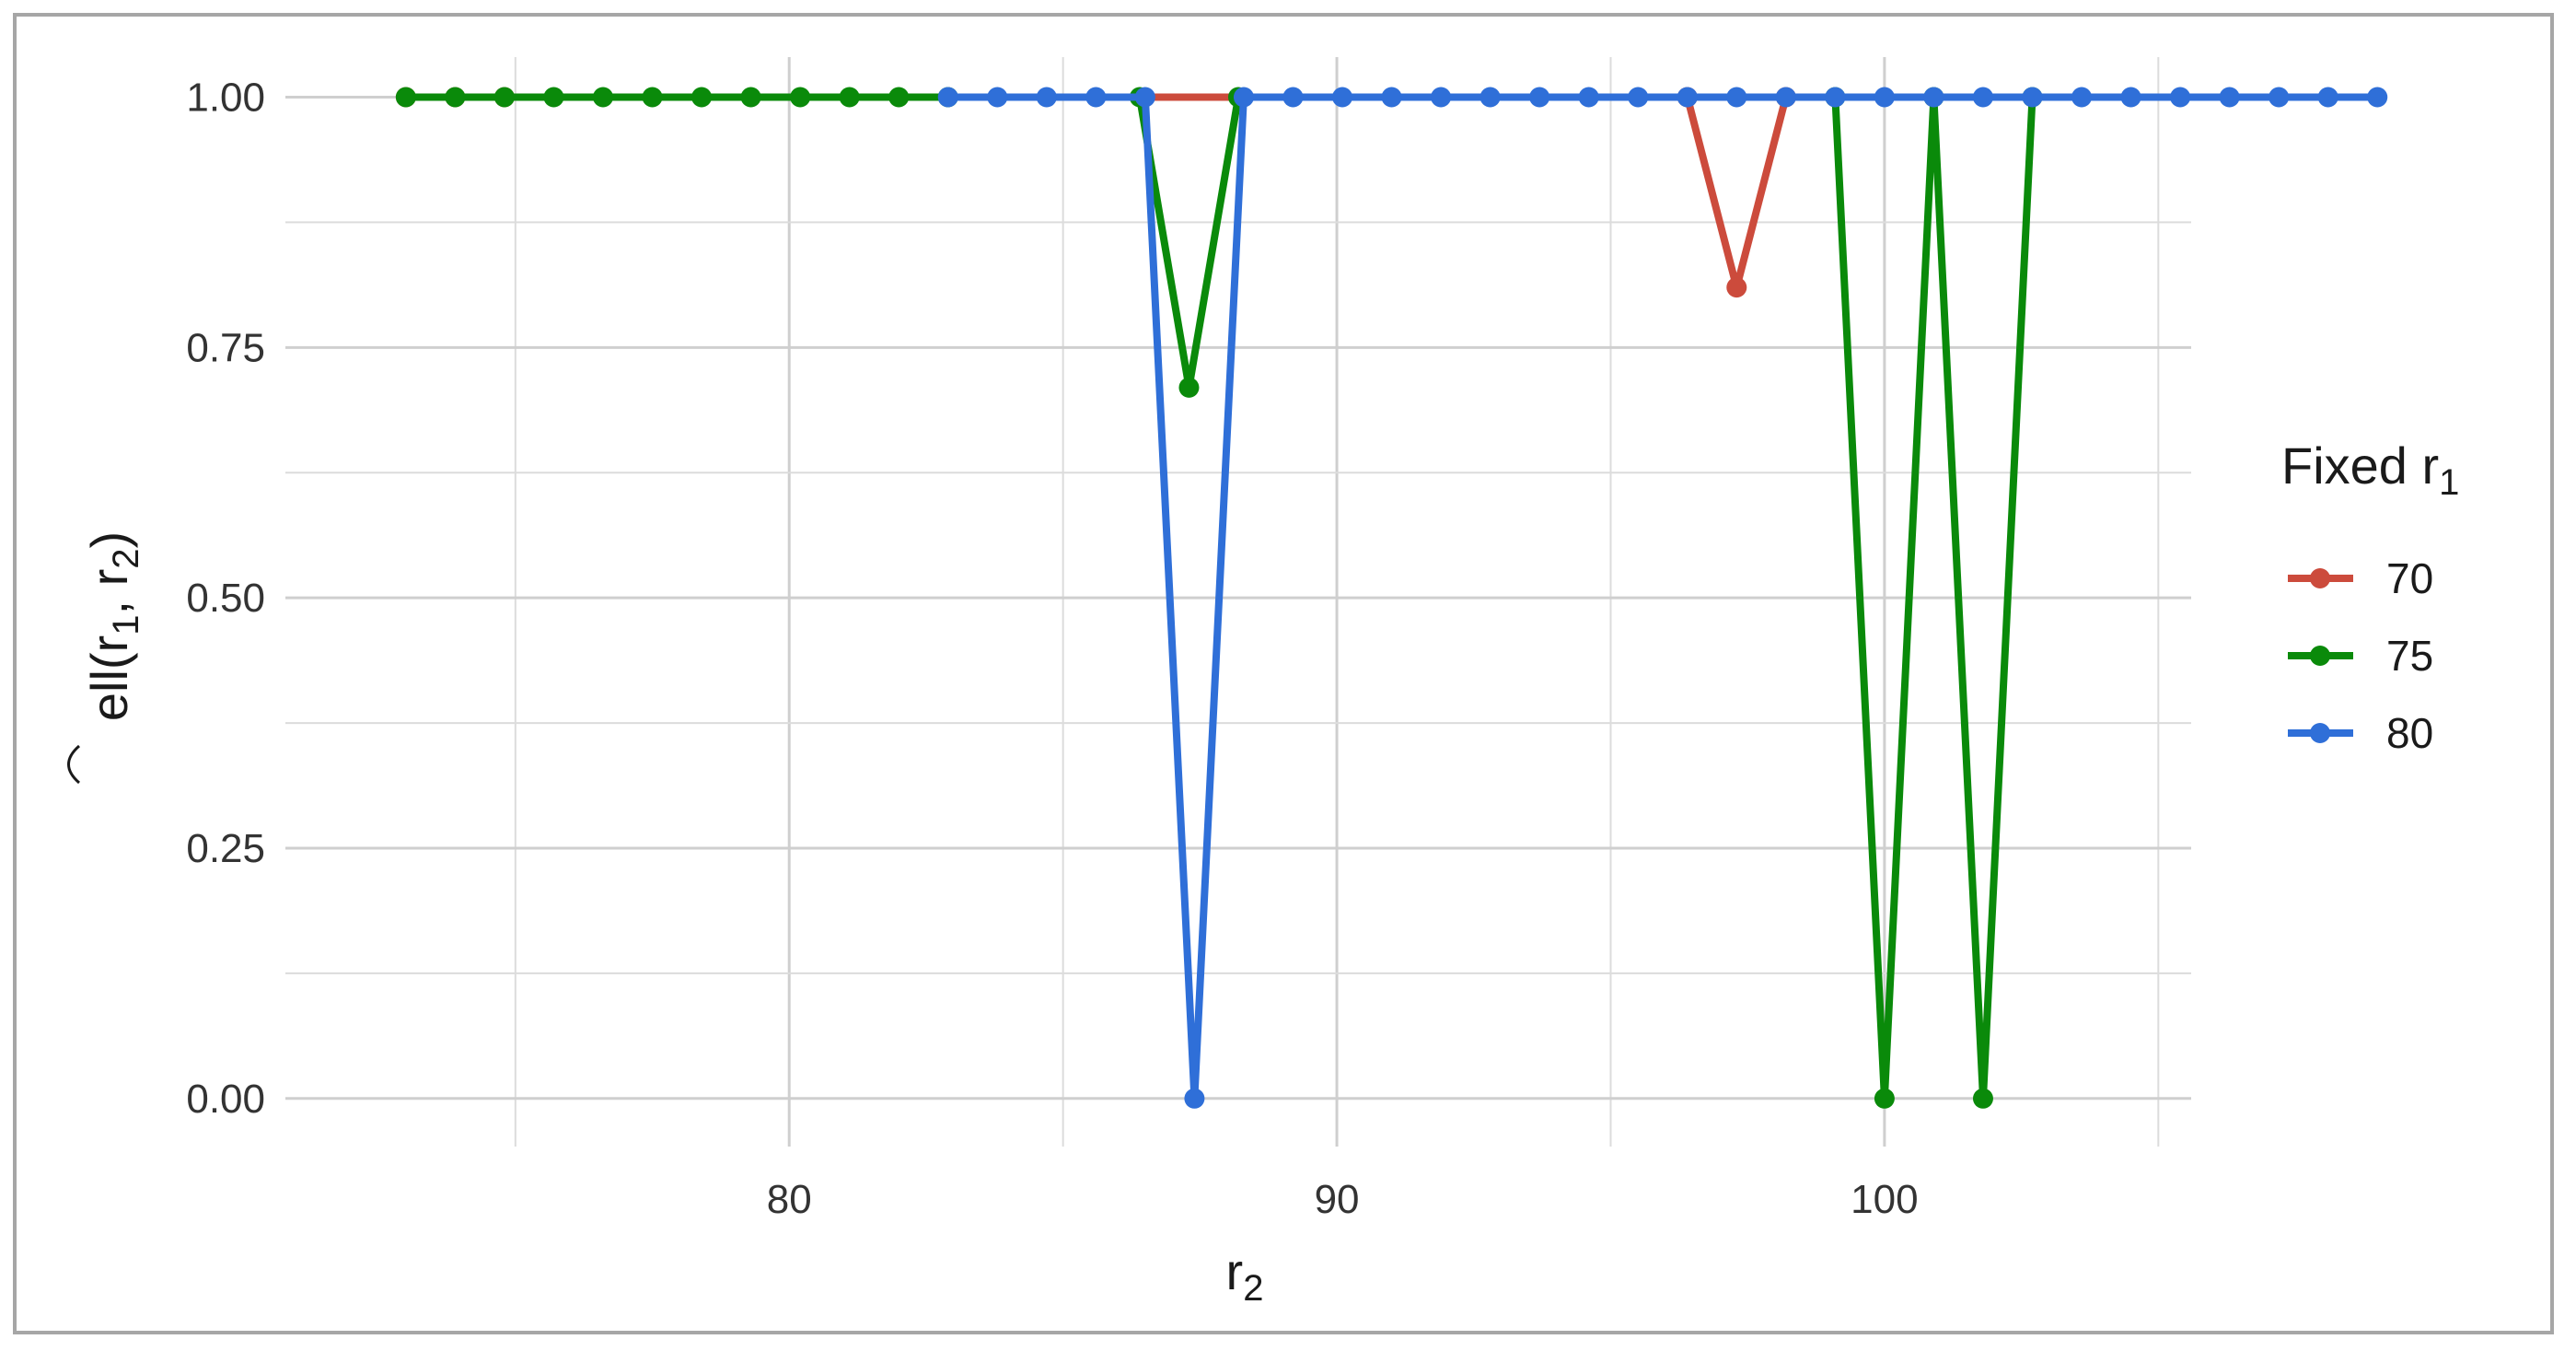 The image size is (2576, 1351). What do you see at coordinates (1884, 1199) in the screenshot?
I see `x-tick-label: 100` at bounding box center [1884, 1199].